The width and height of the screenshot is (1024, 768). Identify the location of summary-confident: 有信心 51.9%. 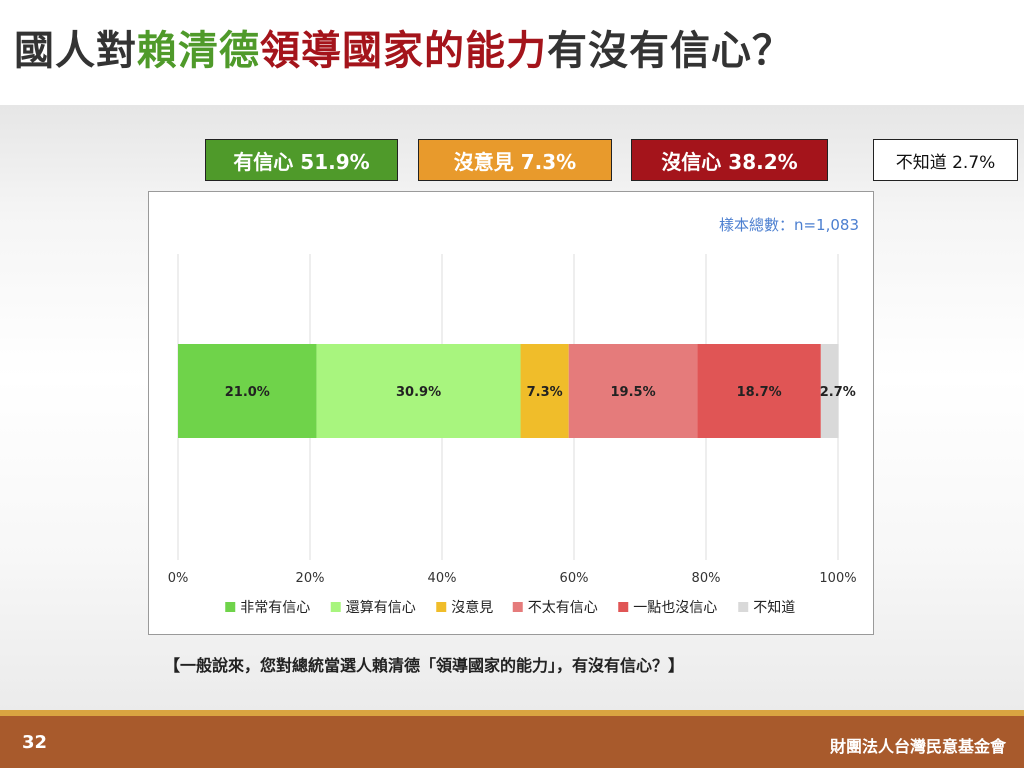
(301, 160).